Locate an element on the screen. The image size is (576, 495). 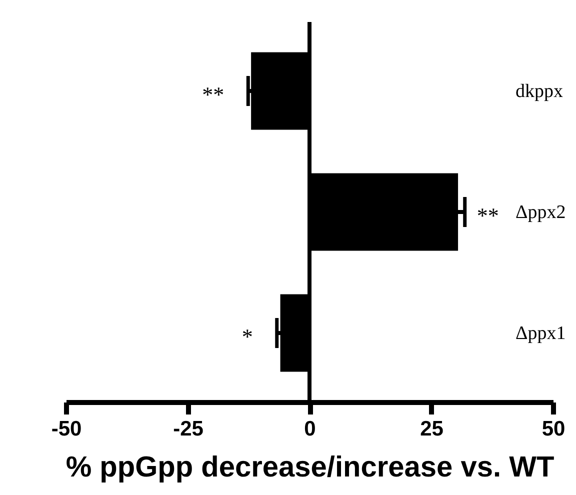
x-tick-label: -25 is located at coordinates (188, 429).